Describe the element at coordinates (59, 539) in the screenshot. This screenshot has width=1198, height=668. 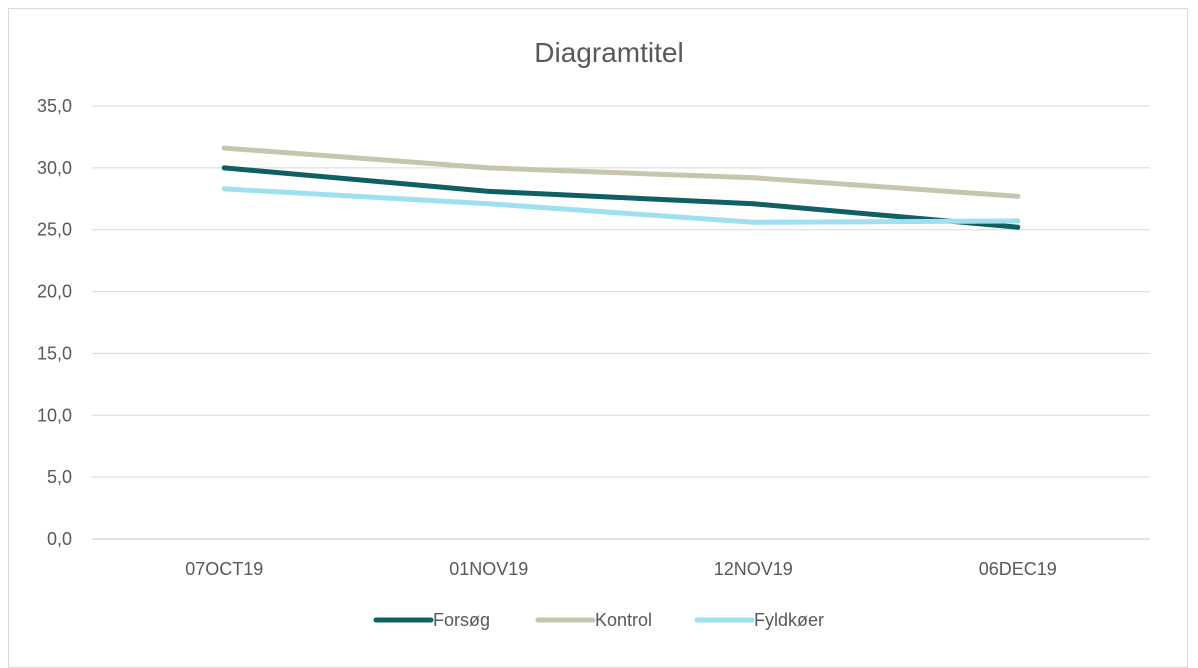
I see `y-tick-label: 0,0` at that location.